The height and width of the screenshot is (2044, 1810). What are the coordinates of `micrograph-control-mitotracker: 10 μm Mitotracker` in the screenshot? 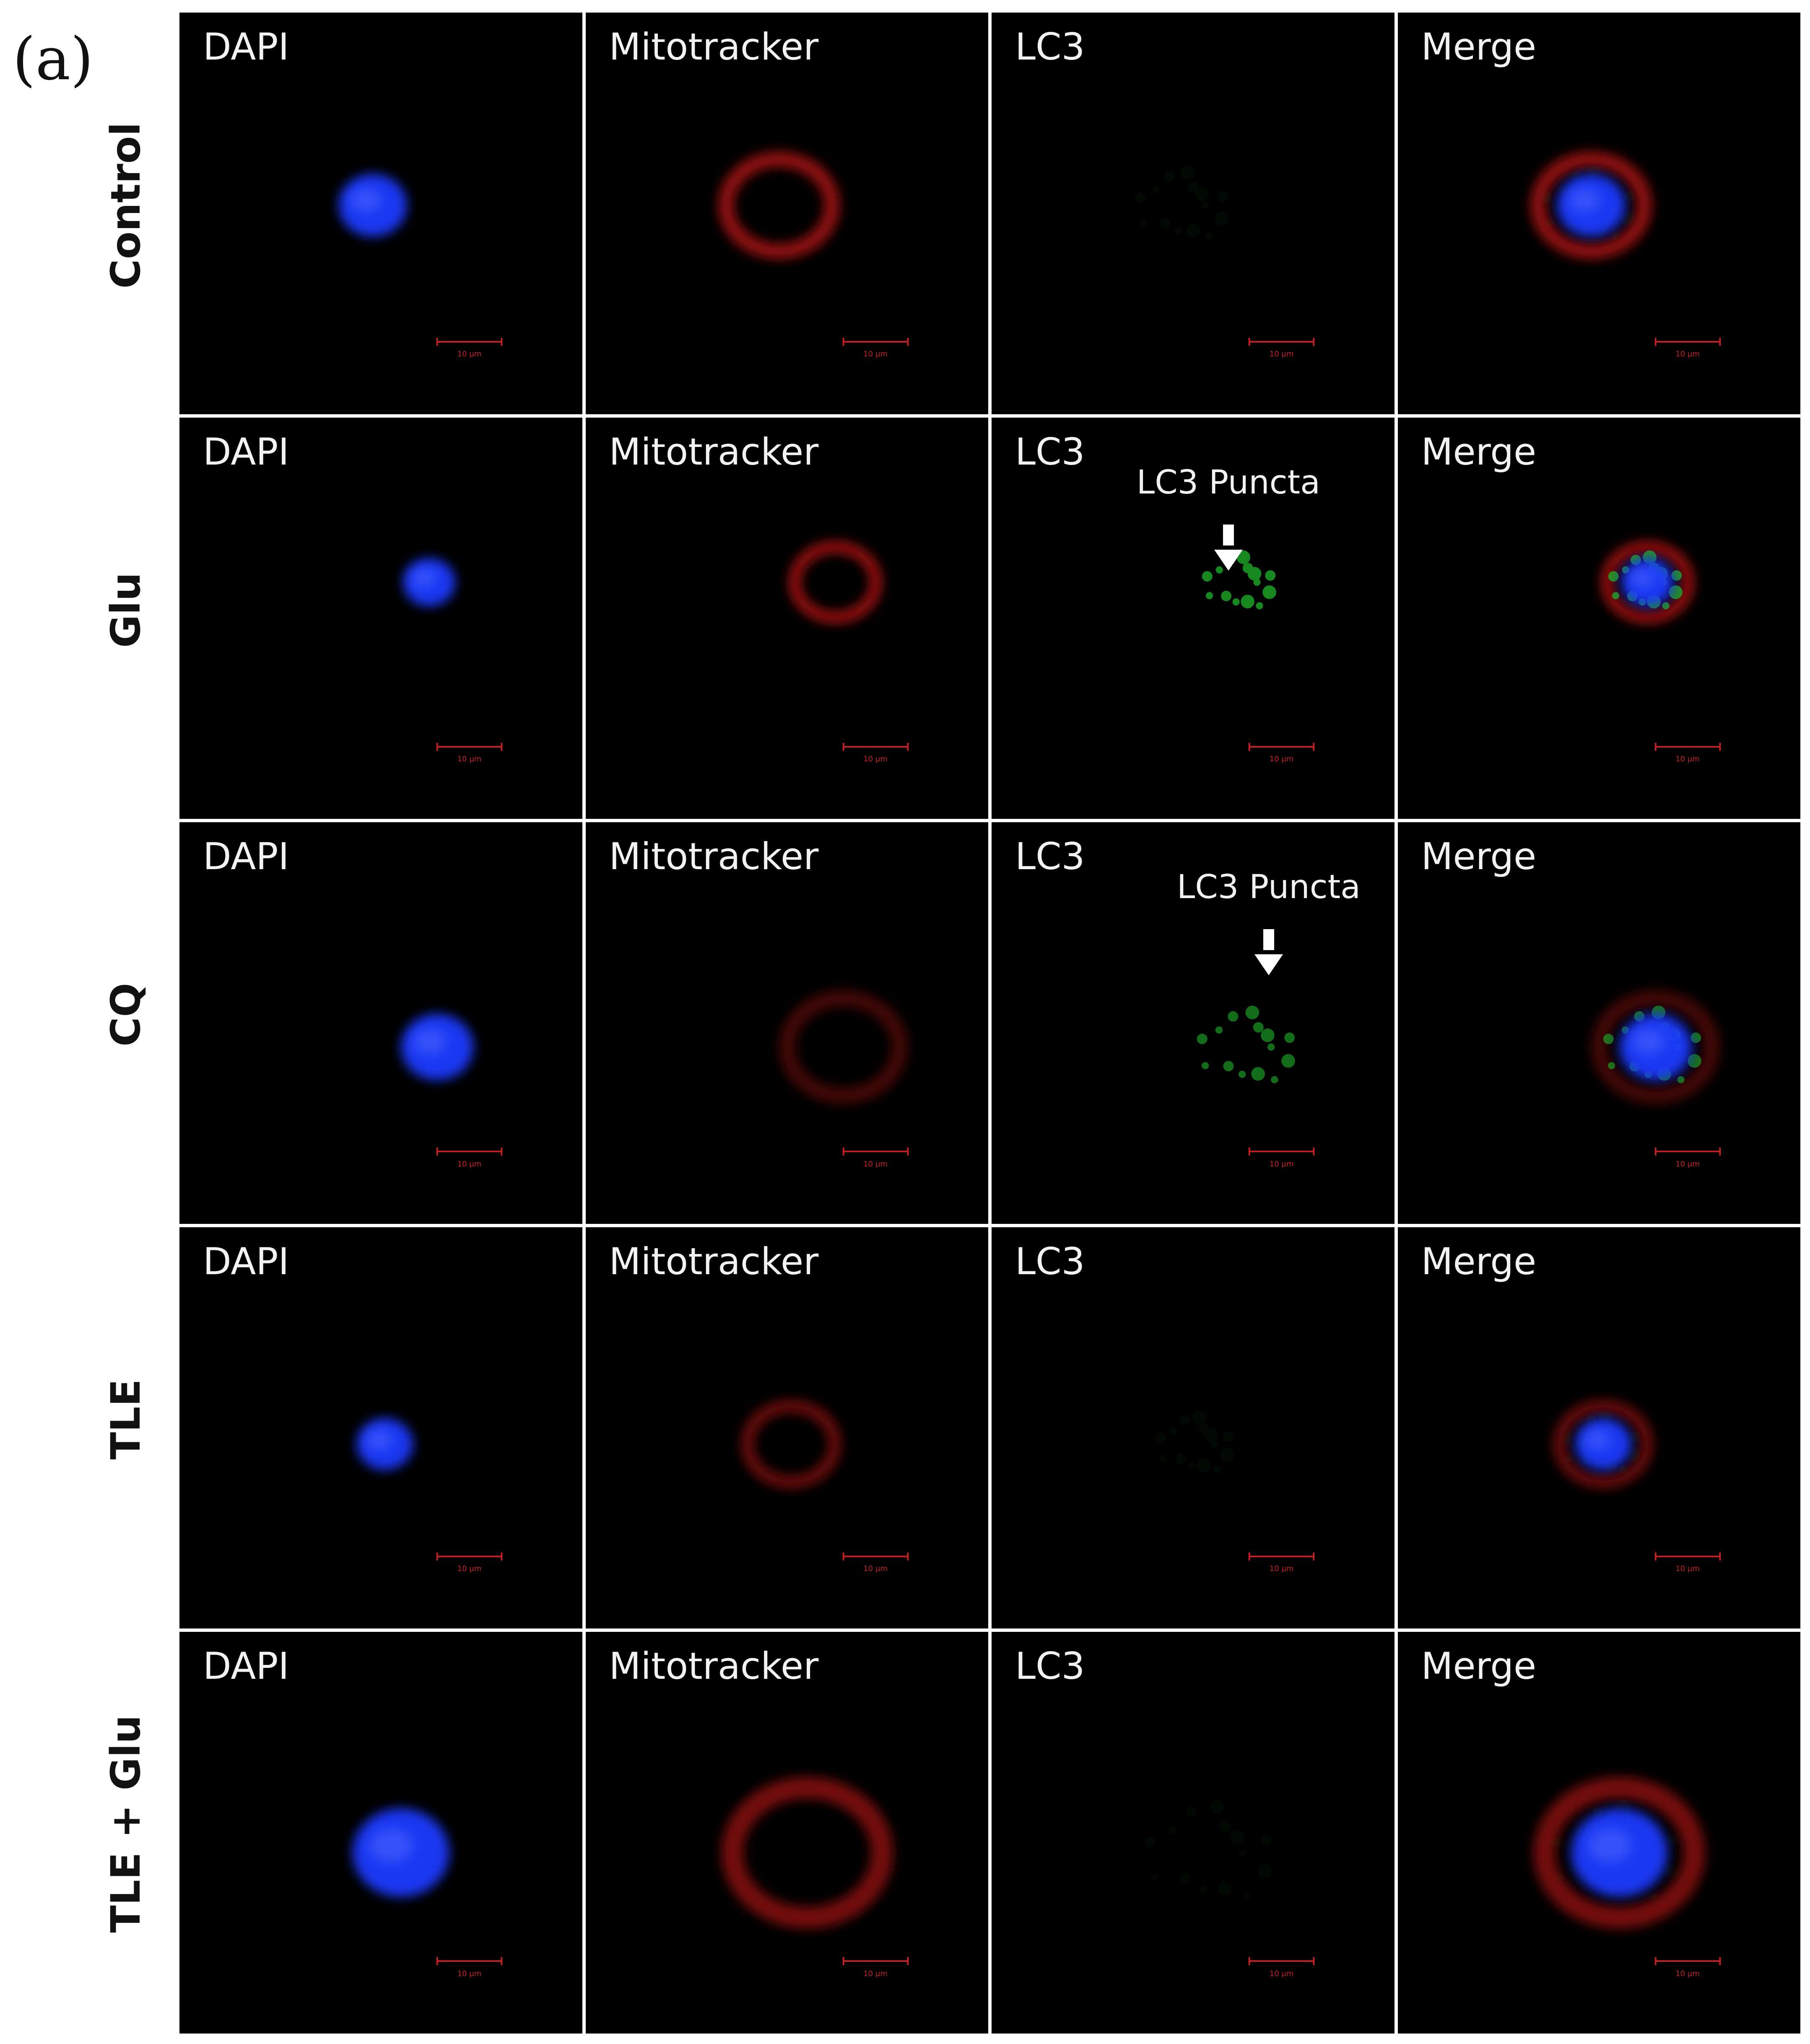 It's located at (787, 213).